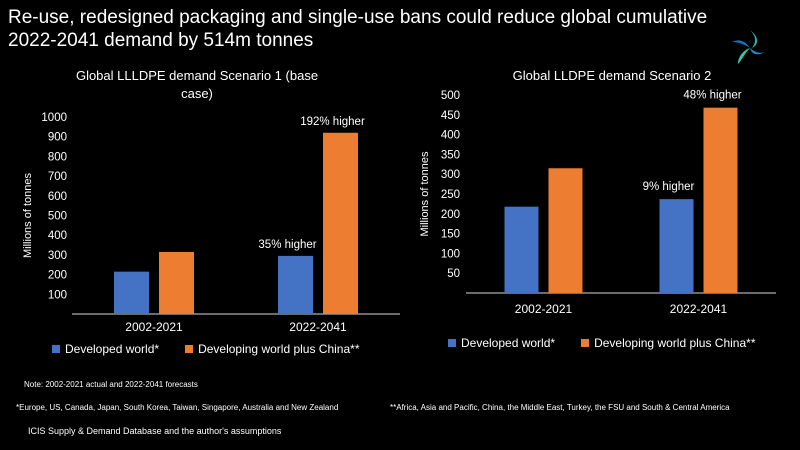 The image size is (800, 450). Describe the element at coordinates (332, 122) in the screenshot. I see `bar-annotation: 192% higher` at that location.